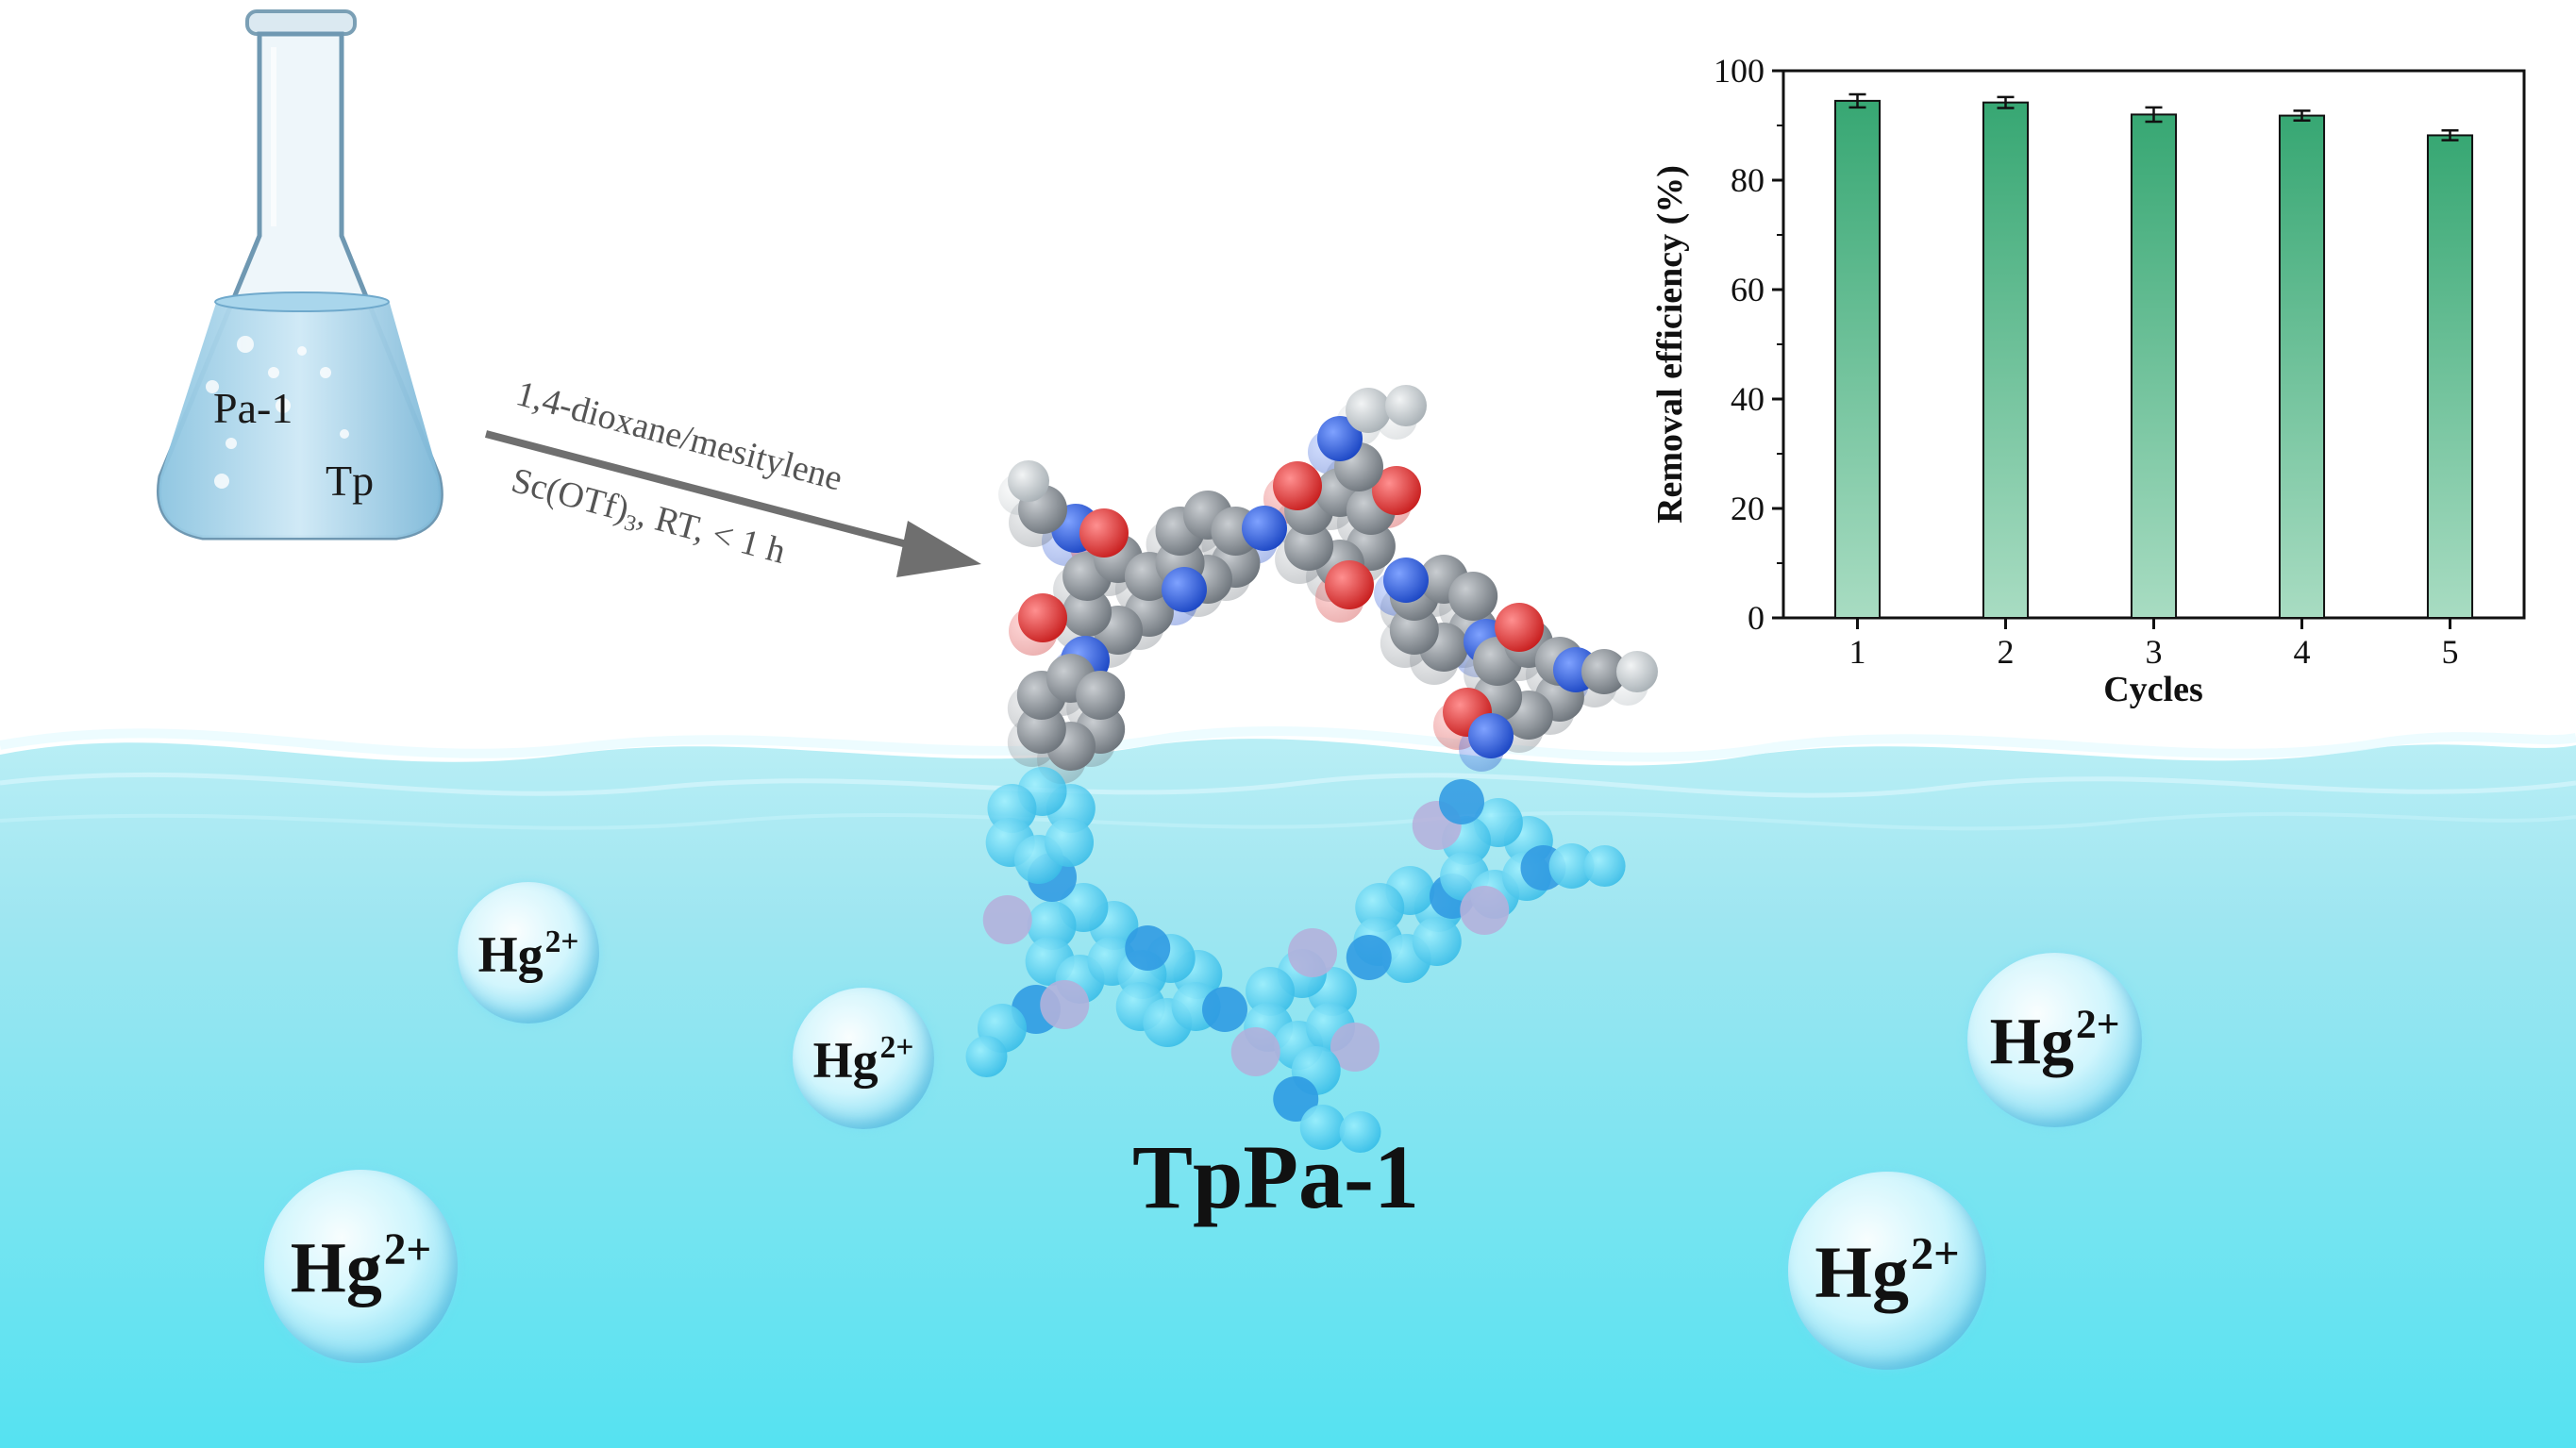 The height and width of the screenshot is (1448, 2576). Describe the element at coordinates (302, 301) in the screenshot. I see `flask-liquid-surface` at that location.